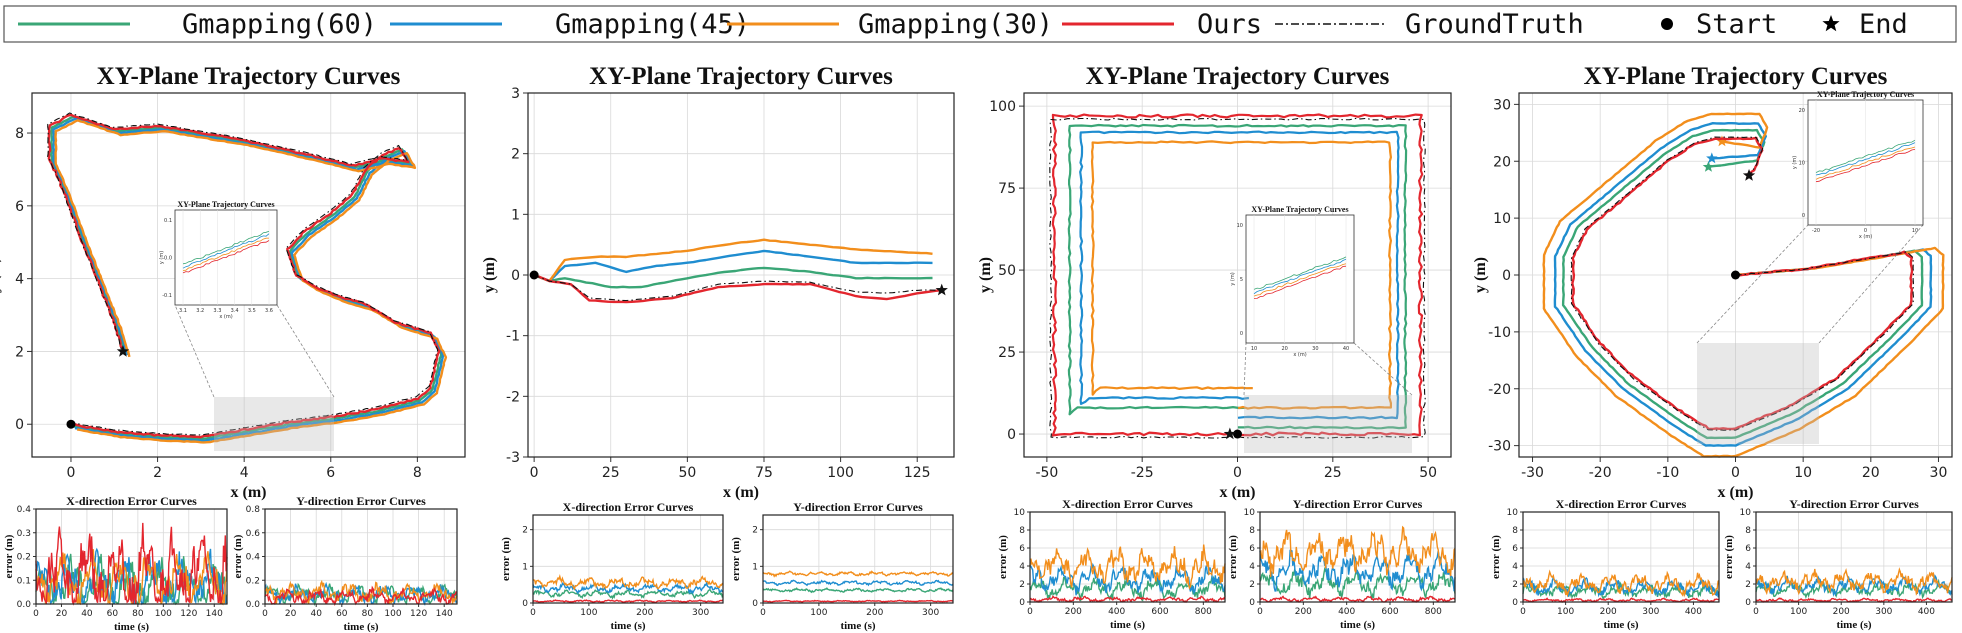 Image resolution: width=1962 pixels, height=633 pixels. What do you see at coordinates (1127, 625) in the screenshot?
I see `x-axis-label: time (s)` at bounding box center [1127, 625].